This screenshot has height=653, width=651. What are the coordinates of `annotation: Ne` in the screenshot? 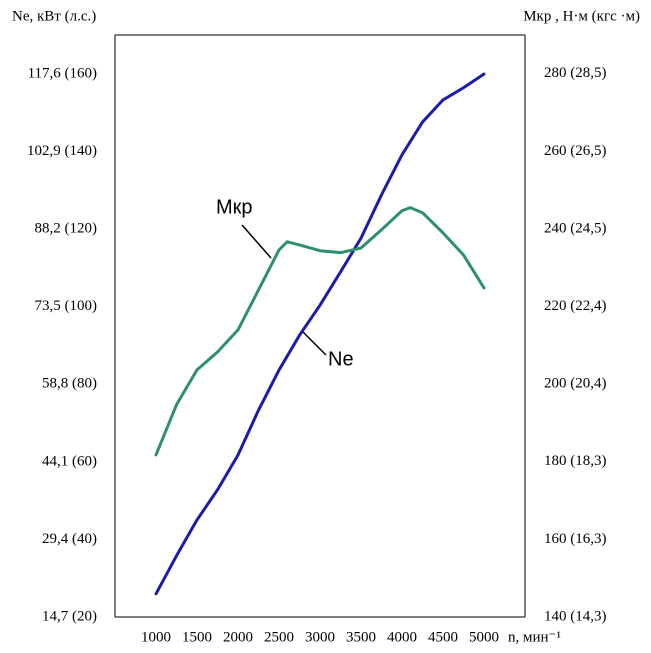 It's located at (341, 359).